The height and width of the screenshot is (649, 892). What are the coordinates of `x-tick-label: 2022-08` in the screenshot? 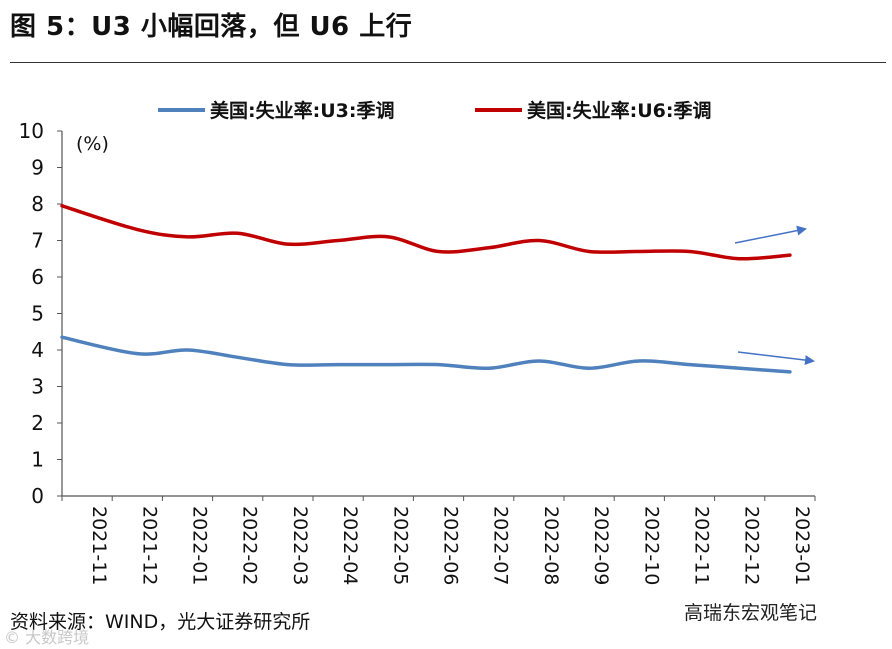 It's located at (551, 545).